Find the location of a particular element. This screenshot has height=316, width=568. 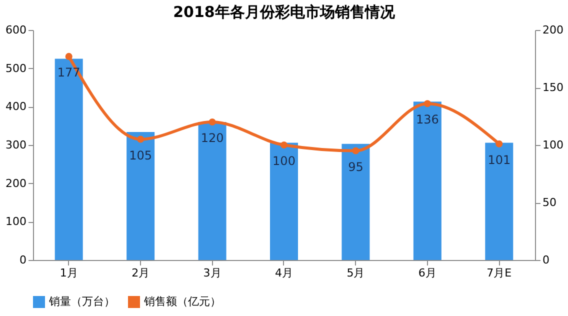

legend-label: 销量（万台） is located at coordinates (81, 301).